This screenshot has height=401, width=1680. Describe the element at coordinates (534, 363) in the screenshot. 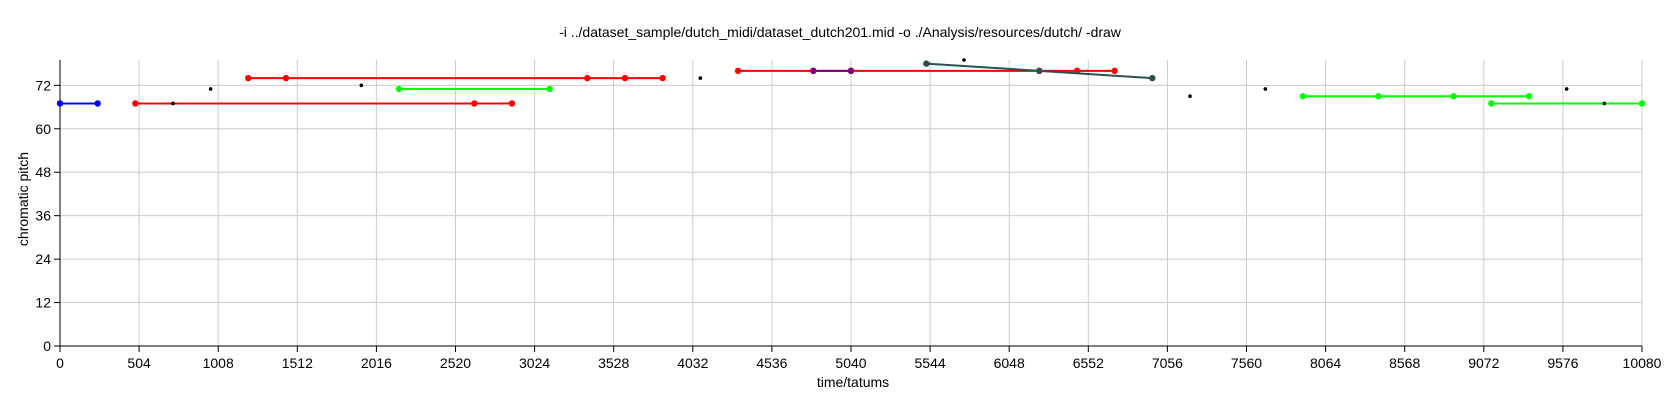

I see `x-tick-label: 3024` at that location.